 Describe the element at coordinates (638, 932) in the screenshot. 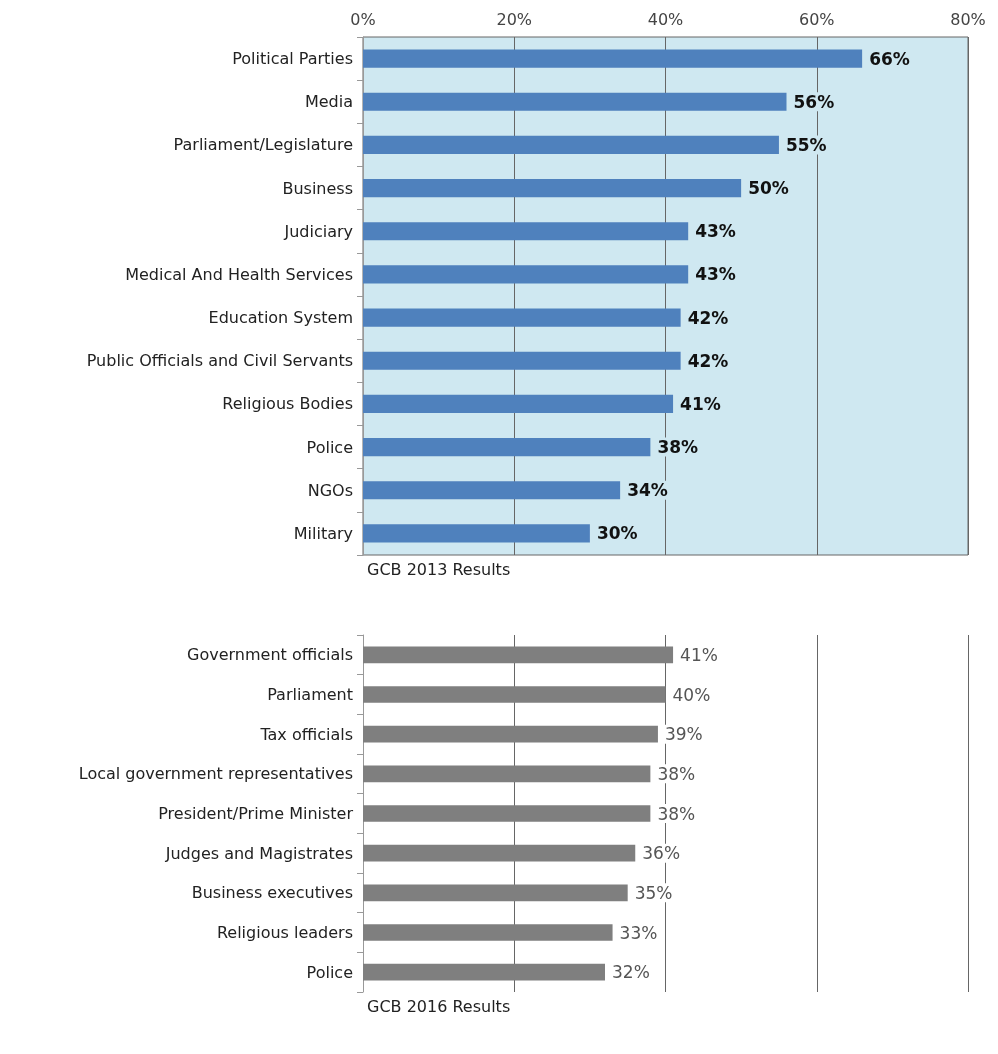

I see `data-label: 33%` at that location.